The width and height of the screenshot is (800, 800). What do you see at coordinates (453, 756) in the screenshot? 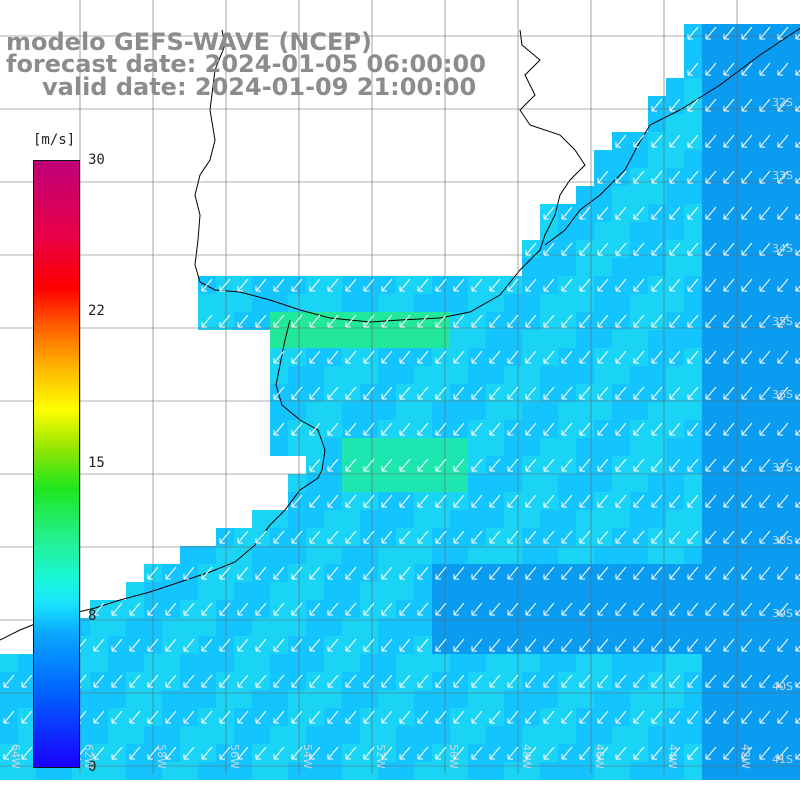
I see `longitude-label: 50W` at bounding box center [453, 756].